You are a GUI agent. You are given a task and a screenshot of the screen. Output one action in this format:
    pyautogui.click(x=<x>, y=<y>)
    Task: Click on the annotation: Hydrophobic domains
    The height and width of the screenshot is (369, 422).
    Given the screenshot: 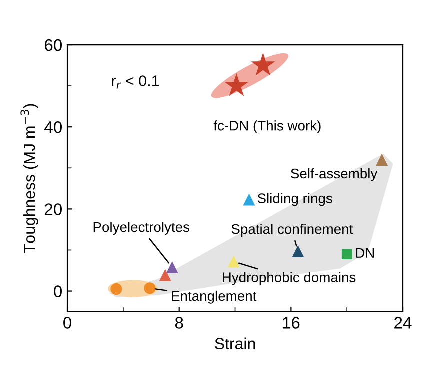 What is the action you would take?
    pyautogui.click(x=289, y=279)
    